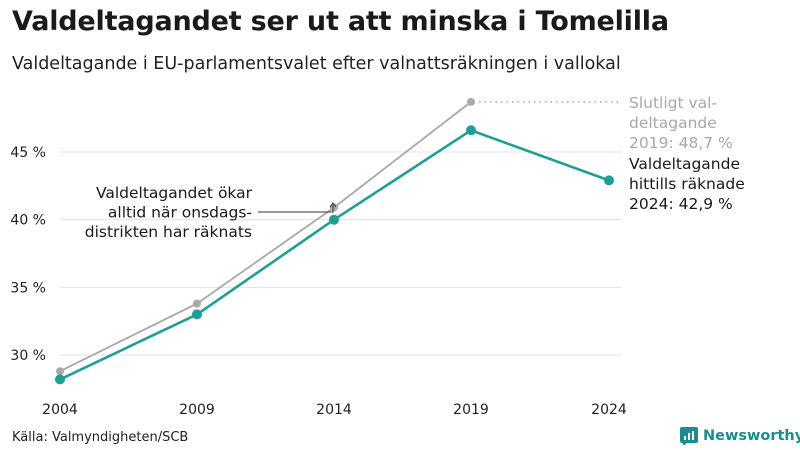  I want to click on final-turnout-label: 2019: 48,7 %, so click(681, 143).